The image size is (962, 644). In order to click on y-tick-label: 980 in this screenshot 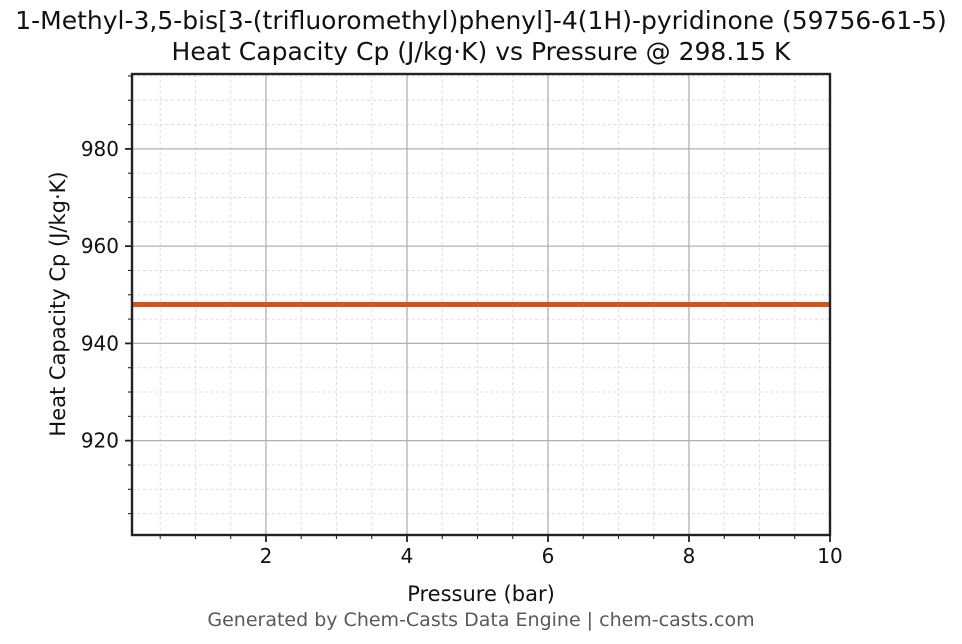, I will do `click(100, 149)`.